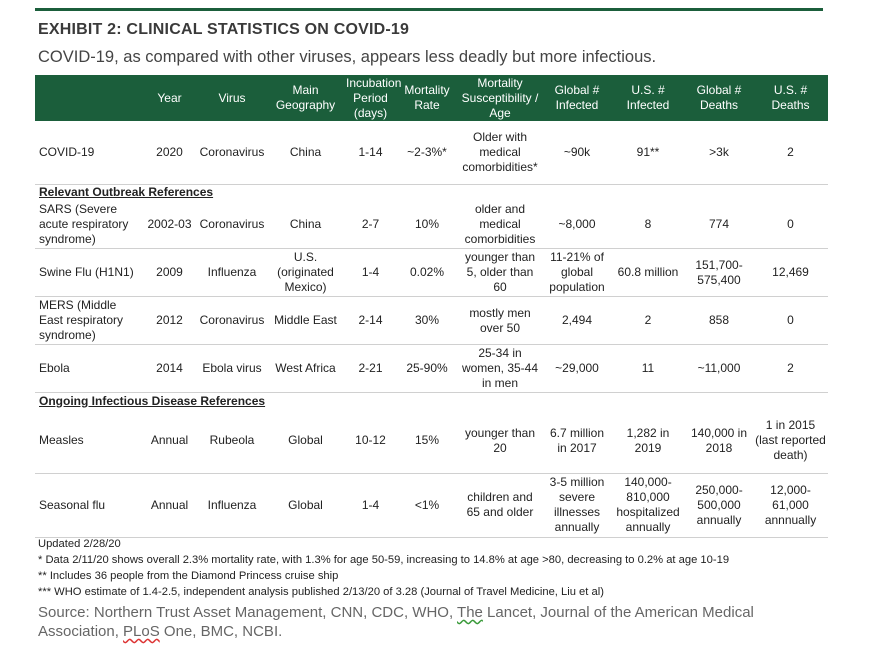 The height and width of the screenshot is (650, 873). What do you see at coordinates (790, 98) in the screenshot?
I see `column-header: U.S. # Deaths` at bounding box center [790, 98].